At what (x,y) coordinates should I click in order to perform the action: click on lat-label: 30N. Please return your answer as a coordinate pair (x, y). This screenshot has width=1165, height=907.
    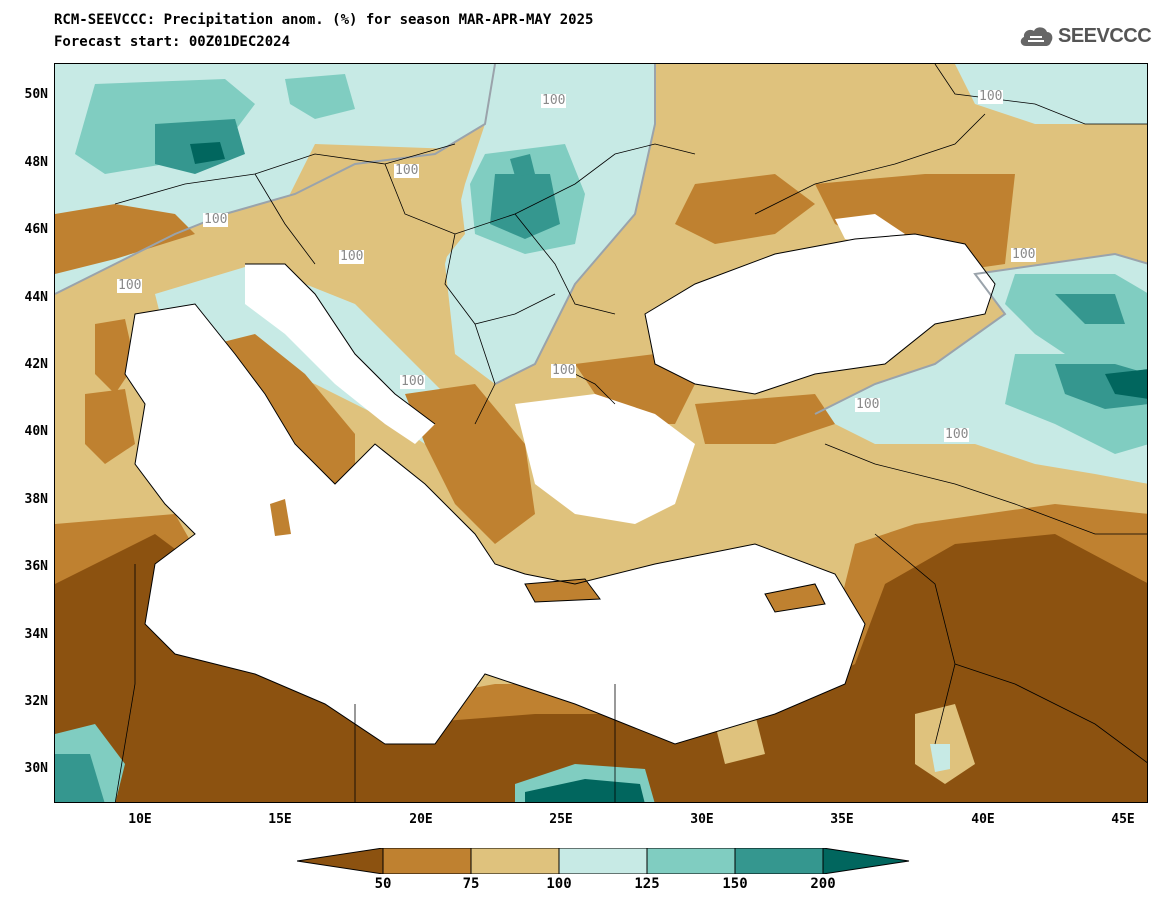
    Looking at the image, I should click on (36, 768).